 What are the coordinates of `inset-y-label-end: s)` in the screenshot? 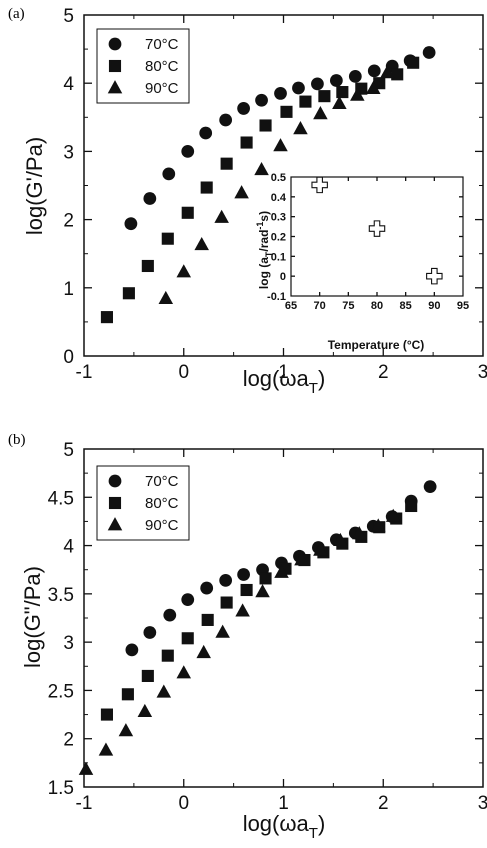 It's located at (264, 216).